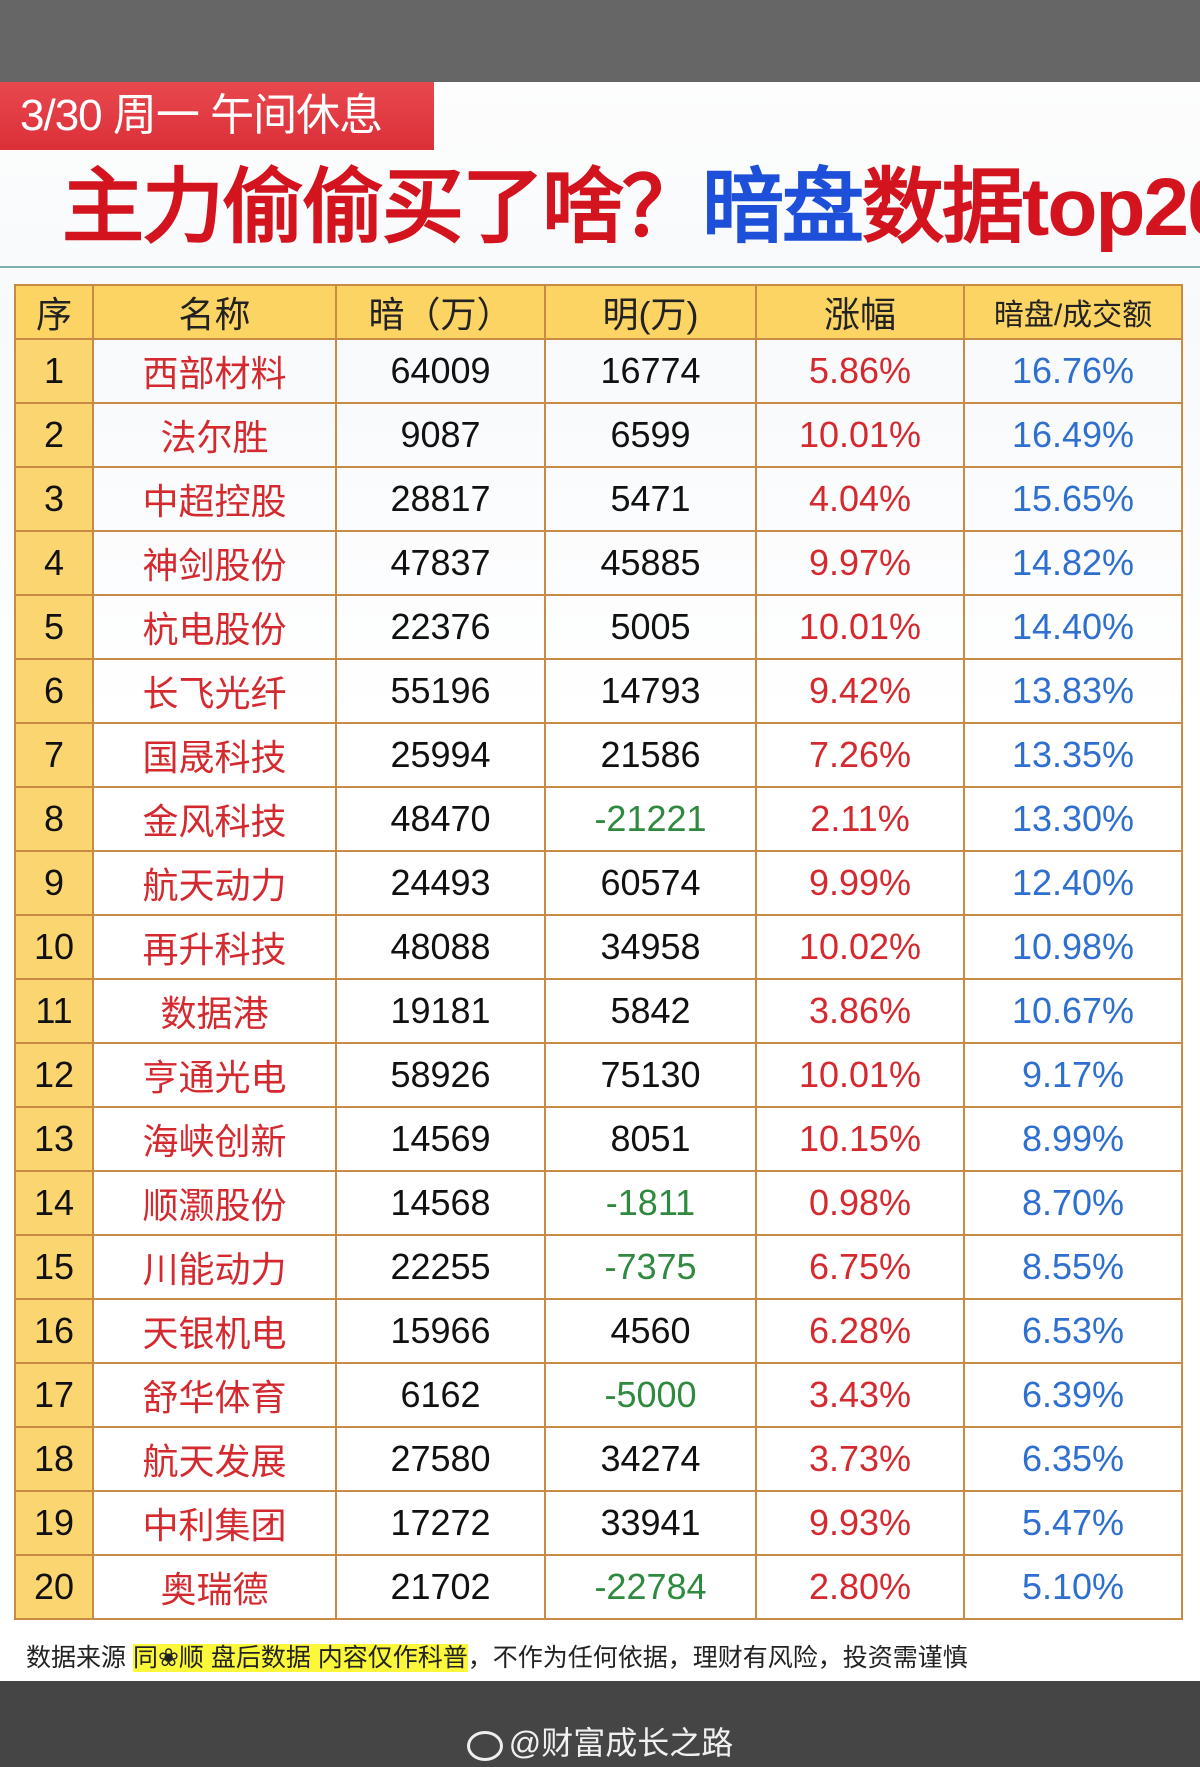 This screenshot has height=1767, width=1200. What do you see at coordinates (54, 883) in the screenshot?
I see `index-cell: 9` at bounding box center [54, 883].